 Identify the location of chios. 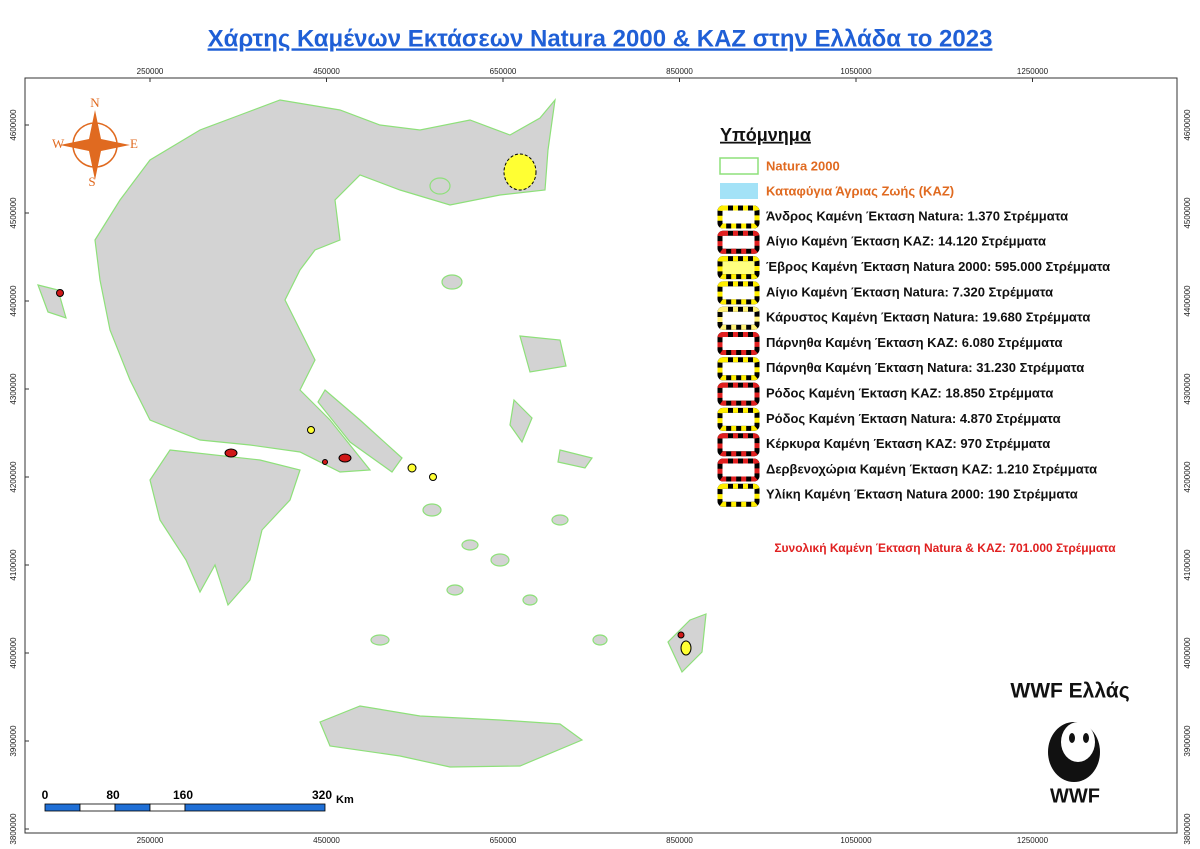
(521, 421).